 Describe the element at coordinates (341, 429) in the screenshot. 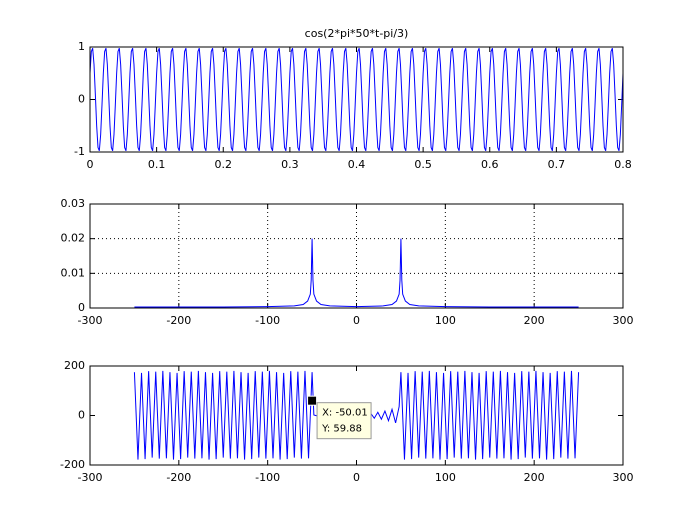

I see `datatip-y: Y: 59.88` at that location.